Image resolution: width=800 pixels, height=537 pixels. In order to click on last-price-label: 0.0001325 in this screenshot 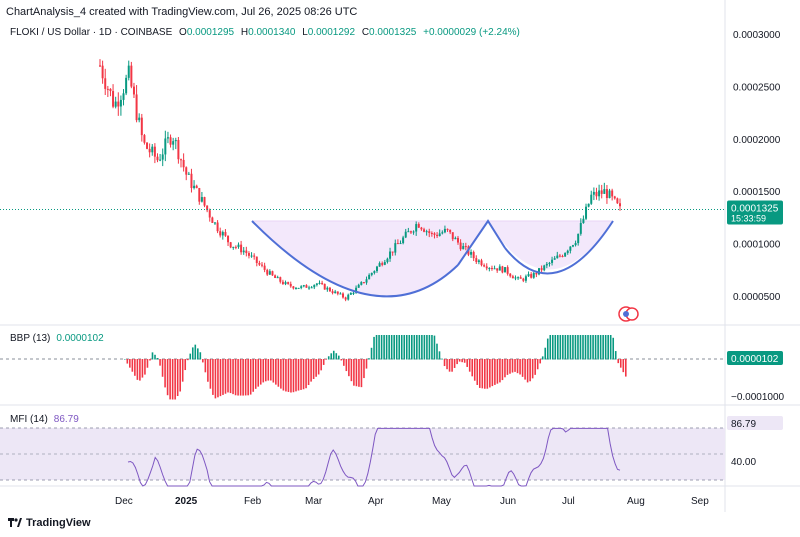, I will do `click(755, 209)`.